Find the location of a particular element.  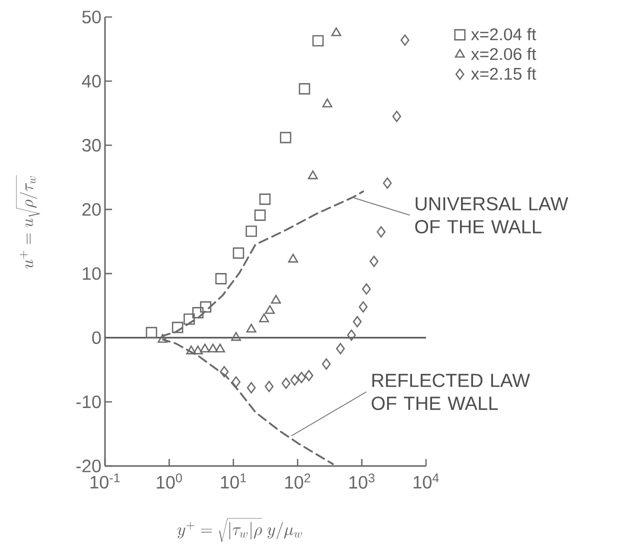

x-tick-label: 10$^{4}$ is located at coordinates (426, 481).